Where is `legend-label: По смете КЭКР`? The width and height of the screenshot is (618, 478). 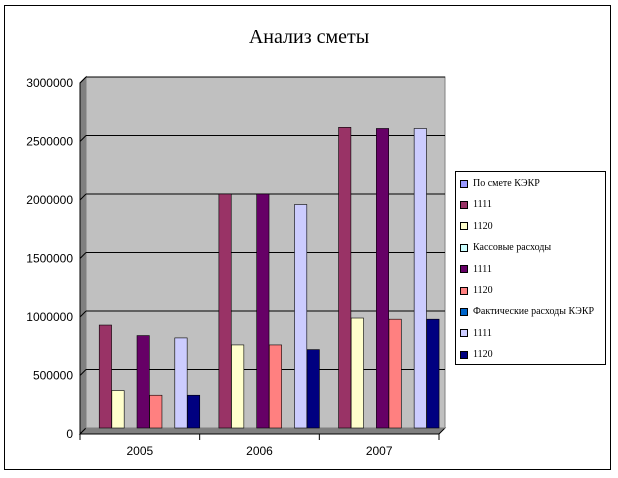 legend-label: По смете КЭКР is located at coordinates (506, 183).